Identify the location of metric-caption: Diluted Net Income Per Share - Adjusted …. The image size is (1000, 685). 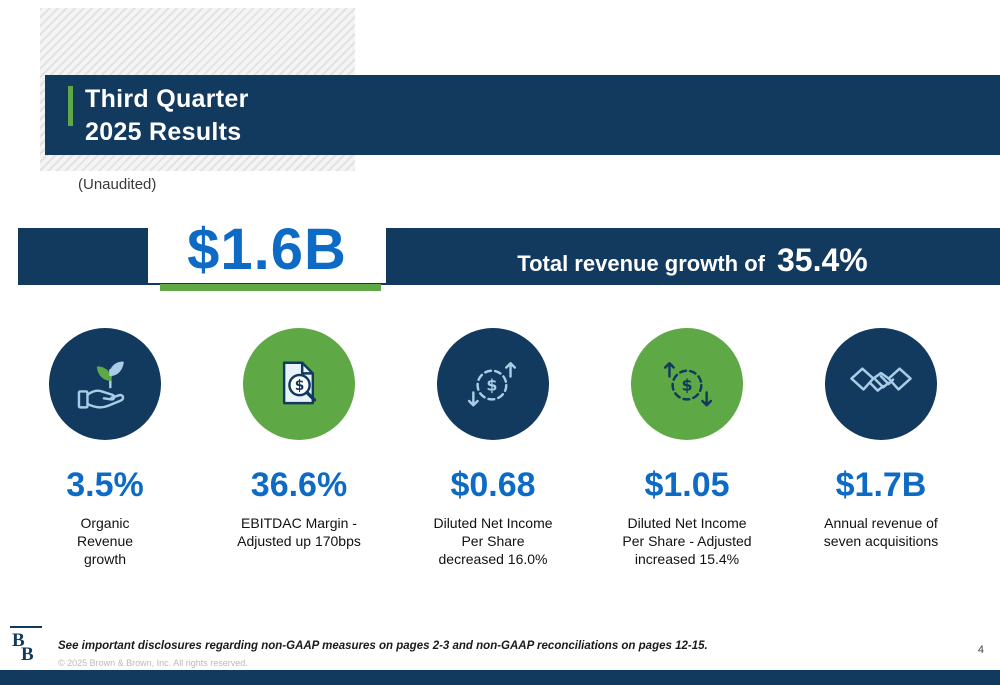
(687, 541).